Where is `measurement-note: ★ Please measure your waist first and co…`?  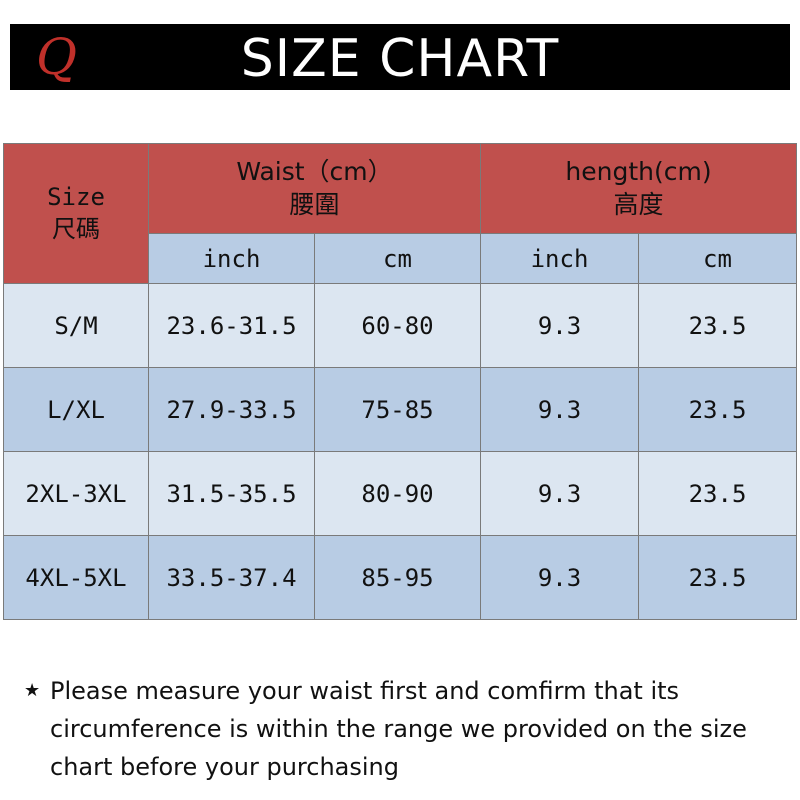 measurement-note: ★ Please measure your waist first and co… is located at coordinates (404, 729).